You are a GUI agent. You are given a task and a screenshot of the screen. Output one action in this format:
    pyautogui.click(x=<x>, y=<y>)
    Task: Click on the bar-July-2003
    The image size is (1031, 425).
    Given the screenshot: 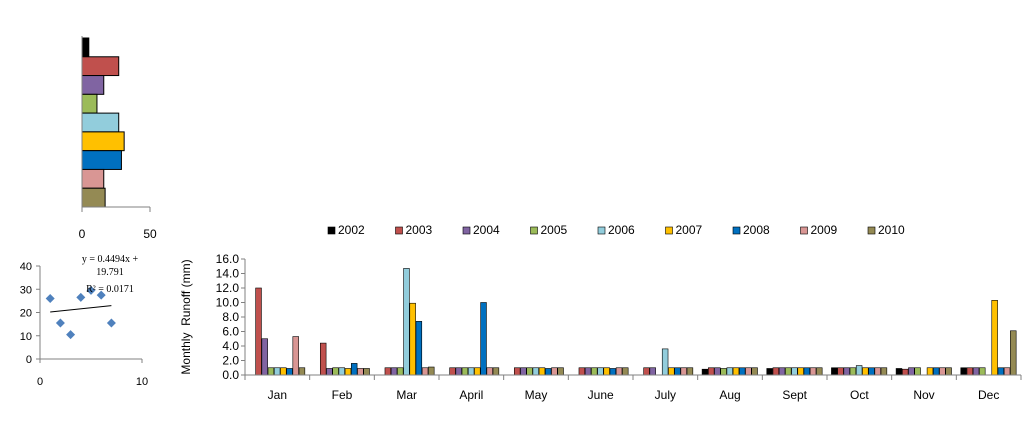 What is the action you would take?
    pyautogui.click(x=646, y=371)
    